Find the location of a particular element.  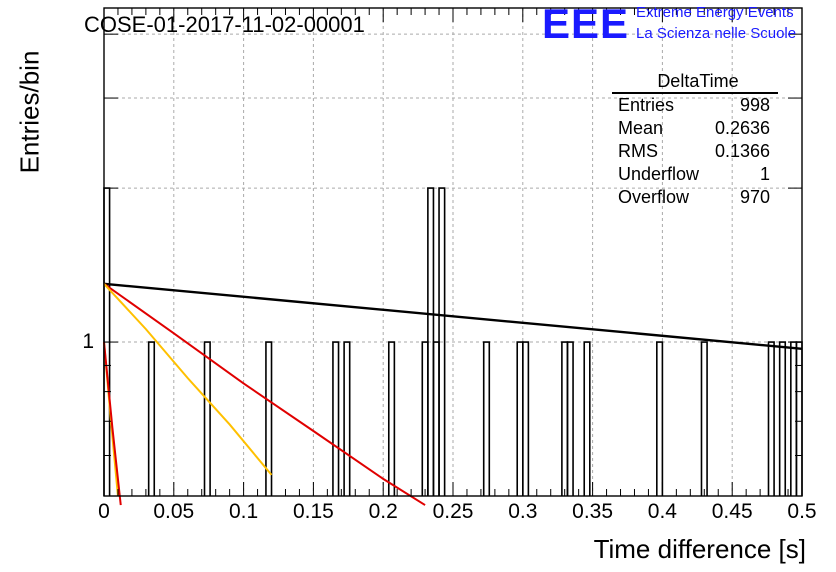

stats-row-entries: Entries 998 is located at coordinates (695, 105).